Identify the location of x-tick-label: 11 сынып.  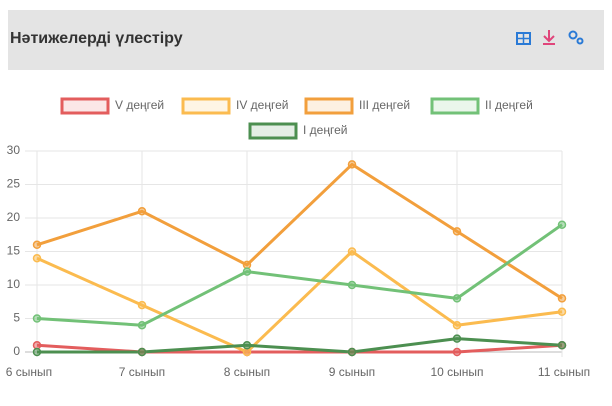
(564, 372).